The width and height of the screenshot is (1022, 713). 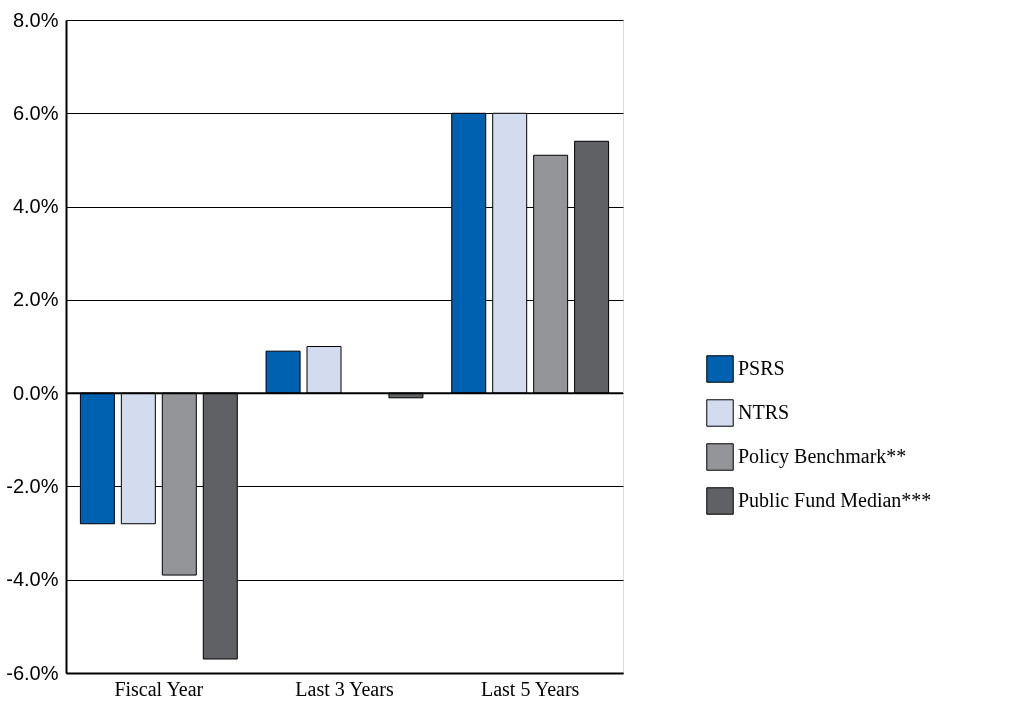 What do you see at coordinates (159, 688) in the screenshot?
I see `x-tick-label: Fiscal Year` at bounding box center [159, 688].